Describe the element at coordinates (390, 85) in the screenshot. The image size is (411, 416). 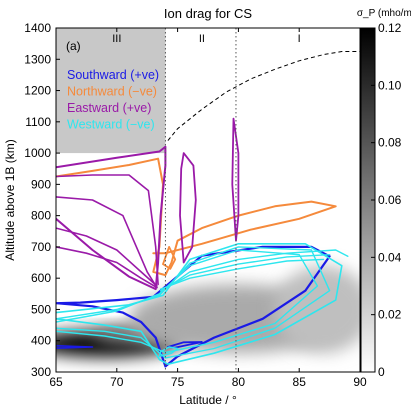
I see `colorbar-tick-label-5: 0.10` at that location.